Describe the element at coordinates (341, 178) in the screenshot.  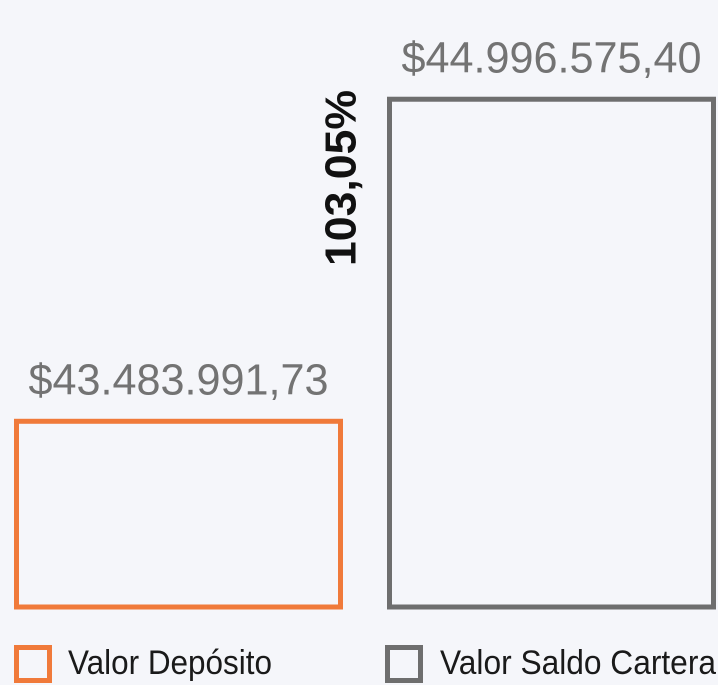
I see `ratio-annotation: 103,05%` at that location.